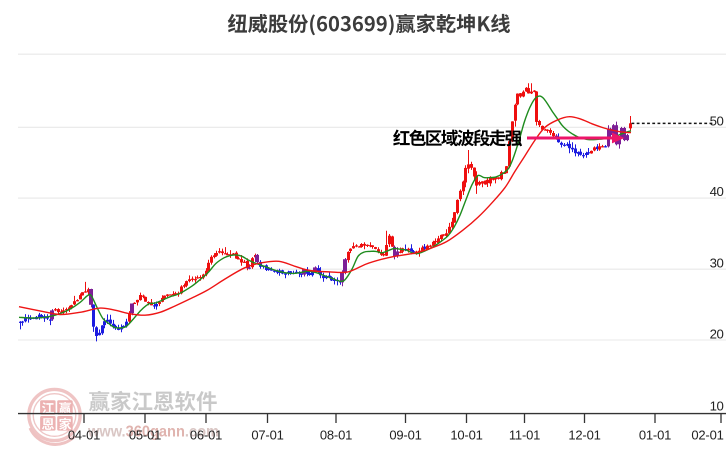 Image resolution: width=726 pixels, height=455 pixels. What do you see at coordinates (524, 435) in the screenshot?
I see `svg-text: 11-01` at bounding box center [524, 435].